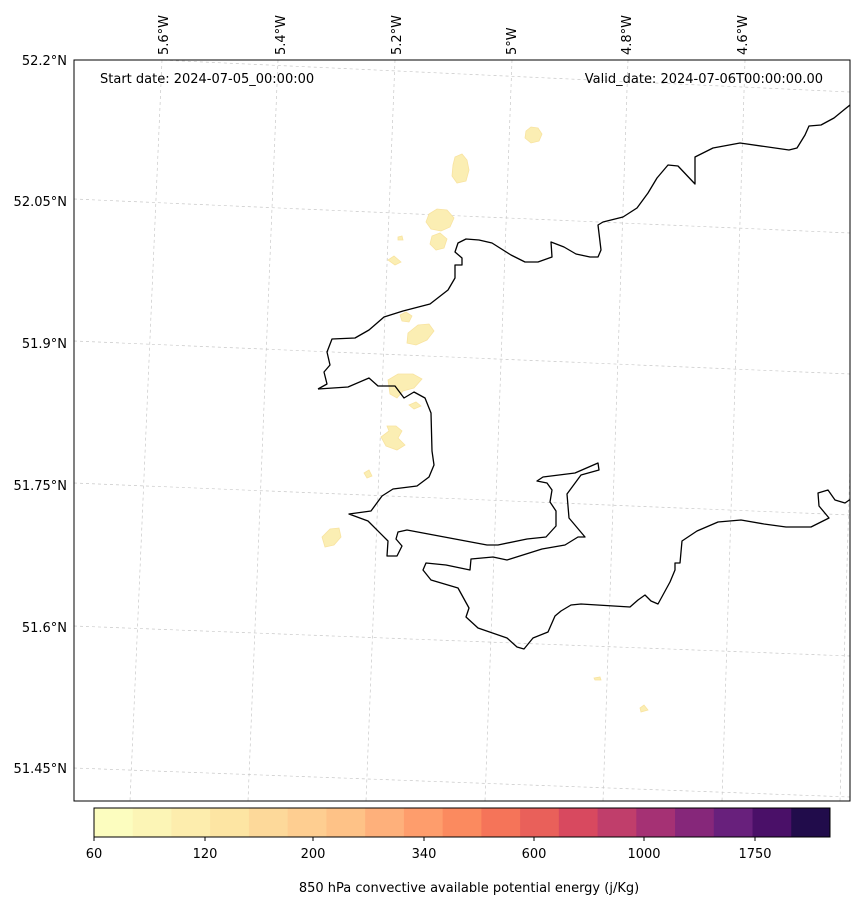 The image size is (859, 907). I want to click on colorbar-tick-label-1000: 1000, so click(643, 854).